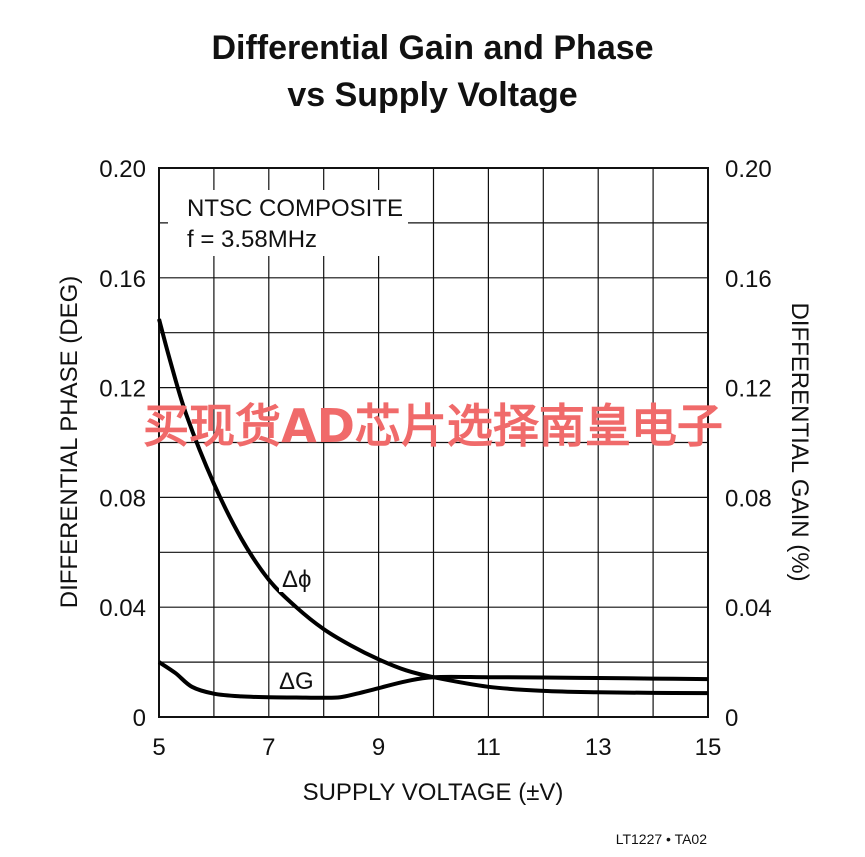  What do you see at coordinates (268, 747) in the screenshot?
I see `x-tick-label: 7` at bounding box center [268, 747].